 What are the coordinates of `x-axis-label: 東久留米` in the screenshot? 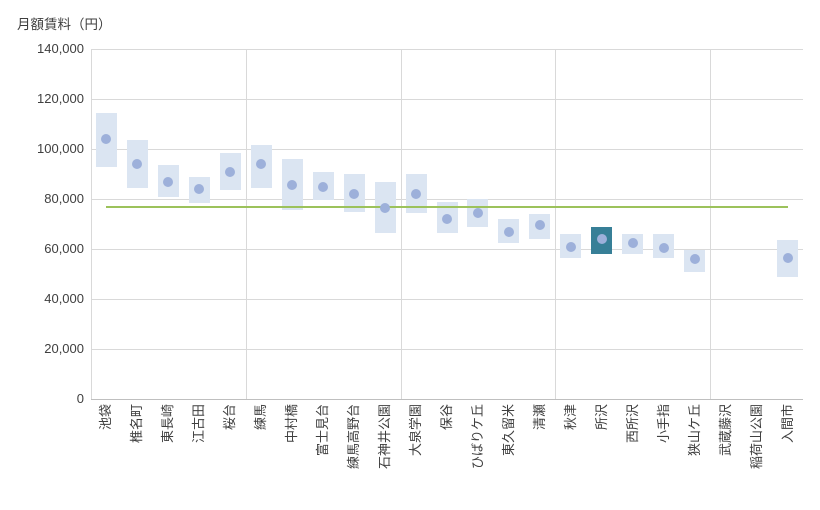 It's located at (508, 430).